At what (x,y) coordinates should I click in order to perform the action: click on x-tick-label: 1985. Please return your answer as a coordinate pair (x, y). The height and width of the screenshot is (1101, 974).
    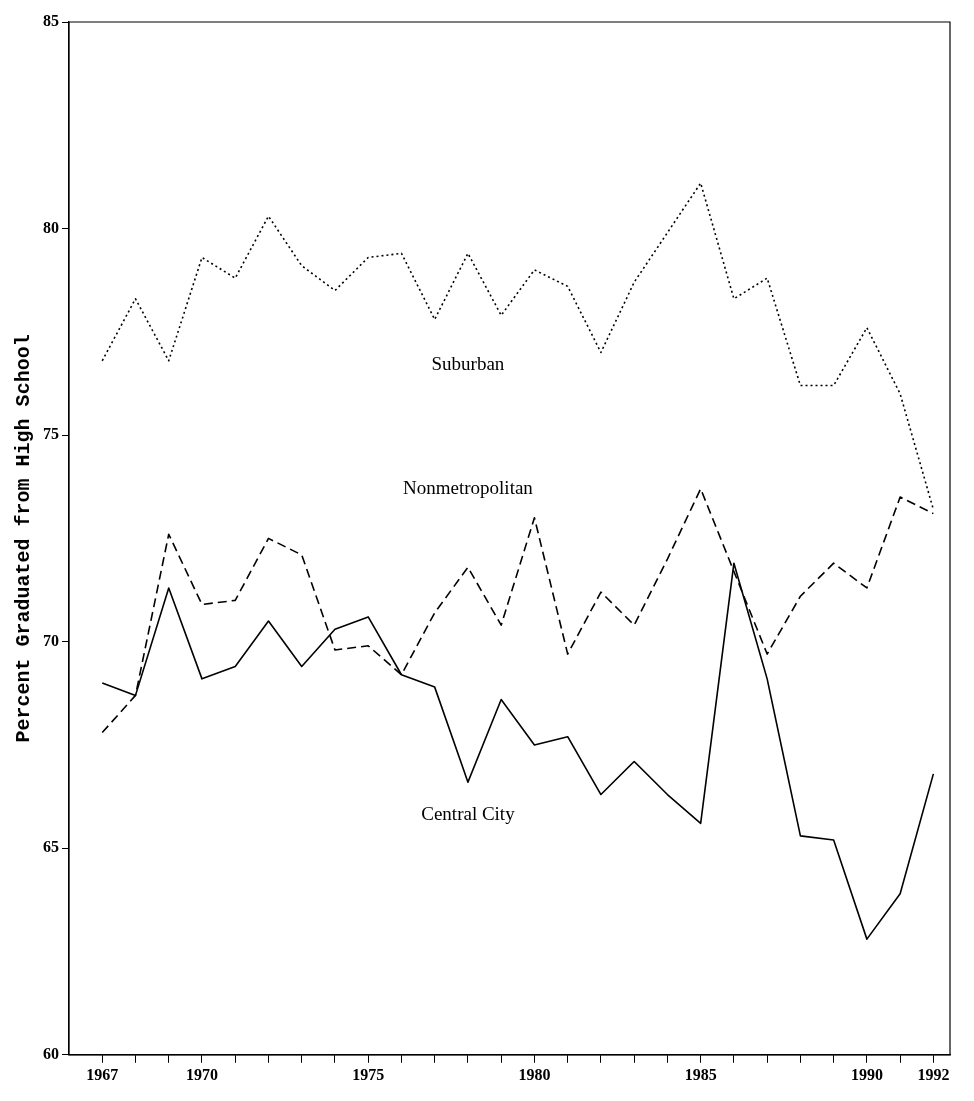
    Looking at the image, I should click on (700, 1074).